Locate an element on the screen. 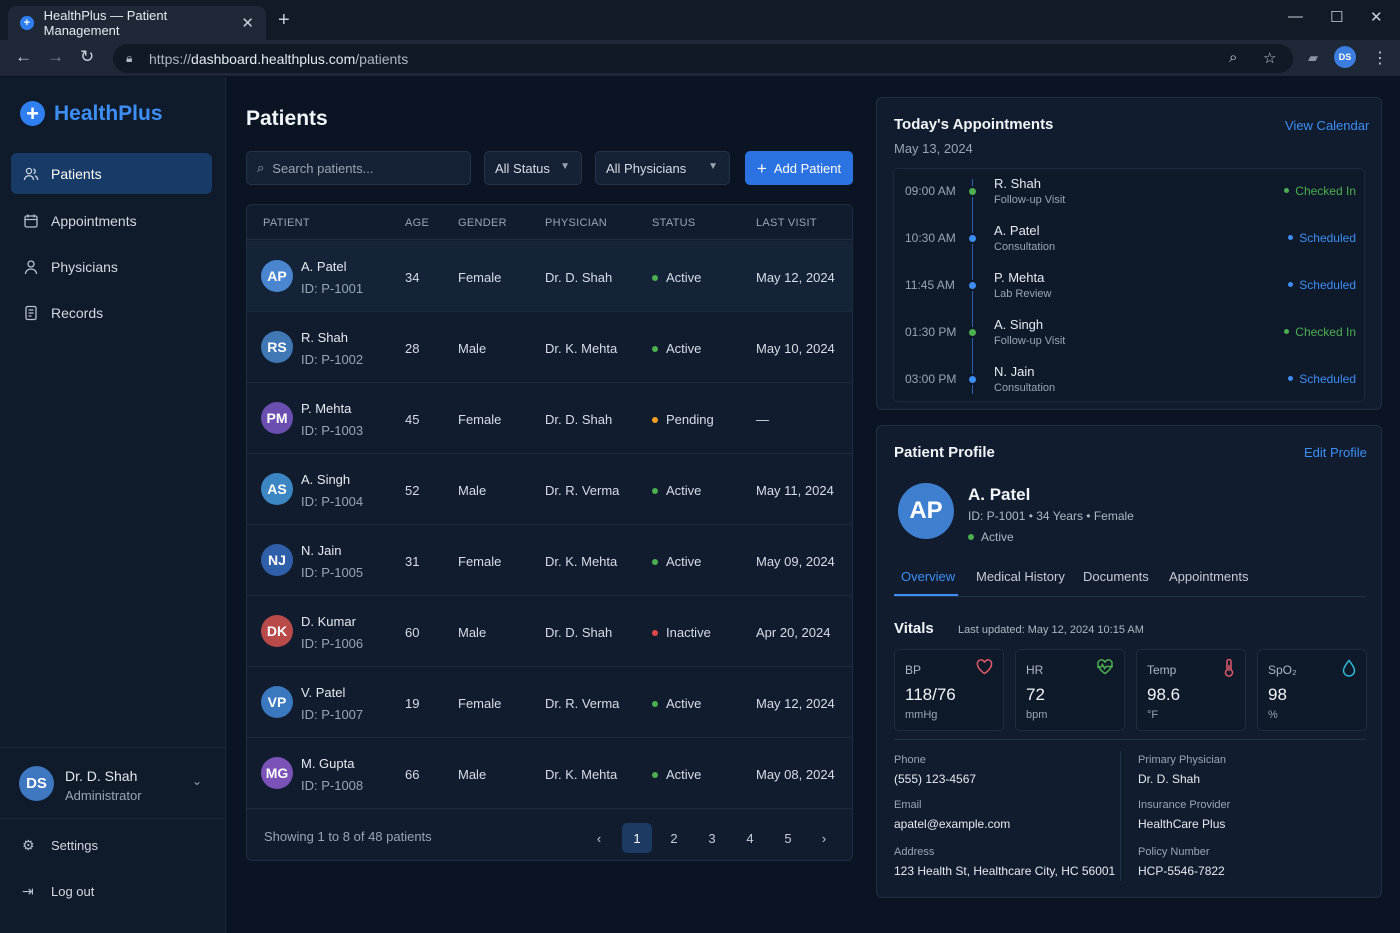 The height and width of the screenshot is (933, 1400). close-tab-icon: ✕ is located at coordinates (247, 23).